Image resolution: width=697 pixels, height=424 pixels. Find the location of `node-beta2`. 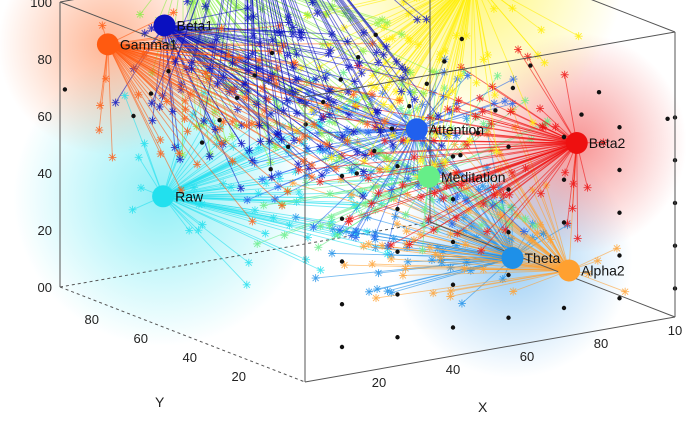

node-beta2 is located at coordinates (576, 143).